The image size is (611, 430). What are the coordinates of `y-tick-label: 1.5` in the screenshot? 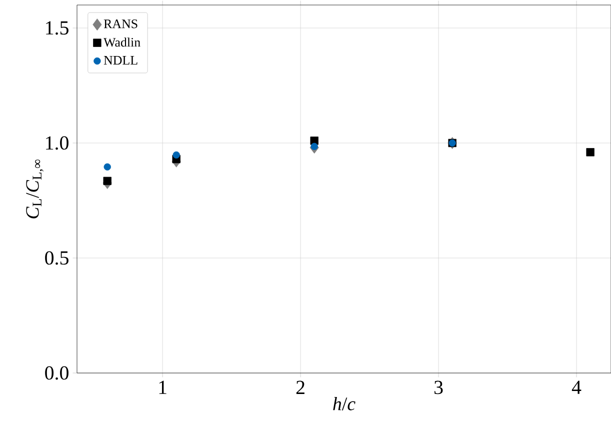 It's located at (57, 28).